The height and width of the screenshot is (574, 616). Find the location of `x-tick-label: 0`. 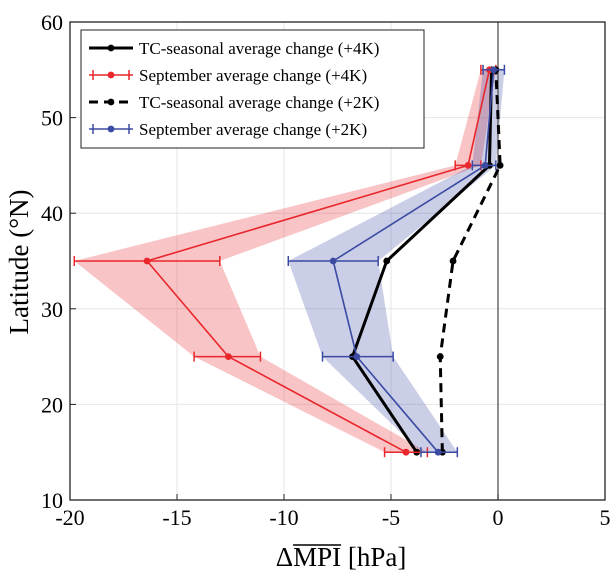

x-tick-label: 0 is located at coordinates (498, 517).